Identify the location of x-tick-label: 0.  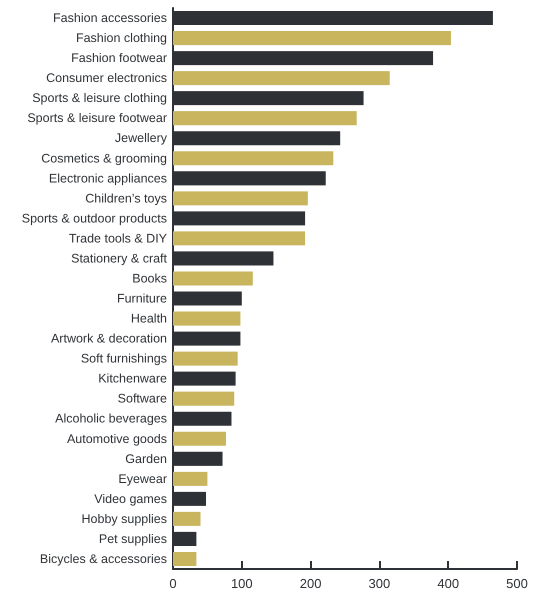
(173, 583).